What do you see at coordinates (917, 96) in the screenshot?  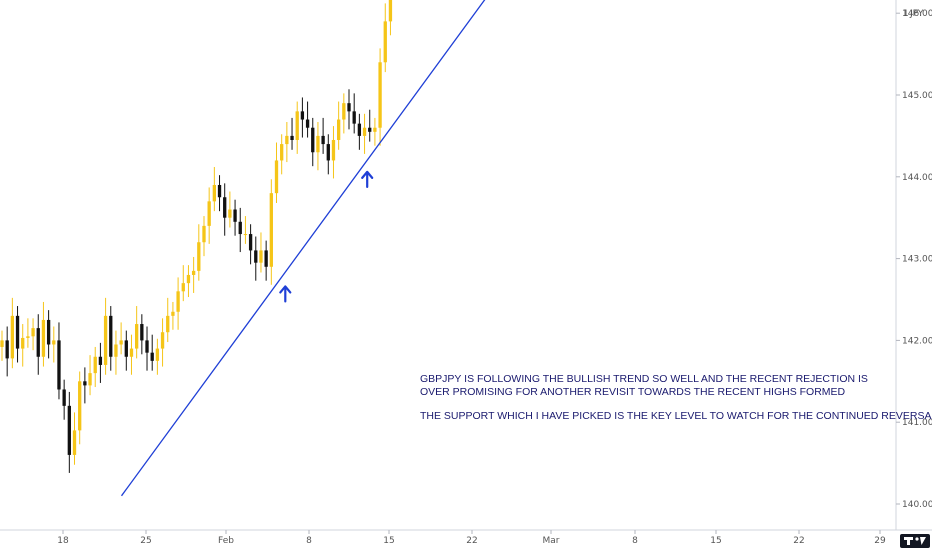 I see `price-tick-label: 145.000` at bounding box center [917, 96].